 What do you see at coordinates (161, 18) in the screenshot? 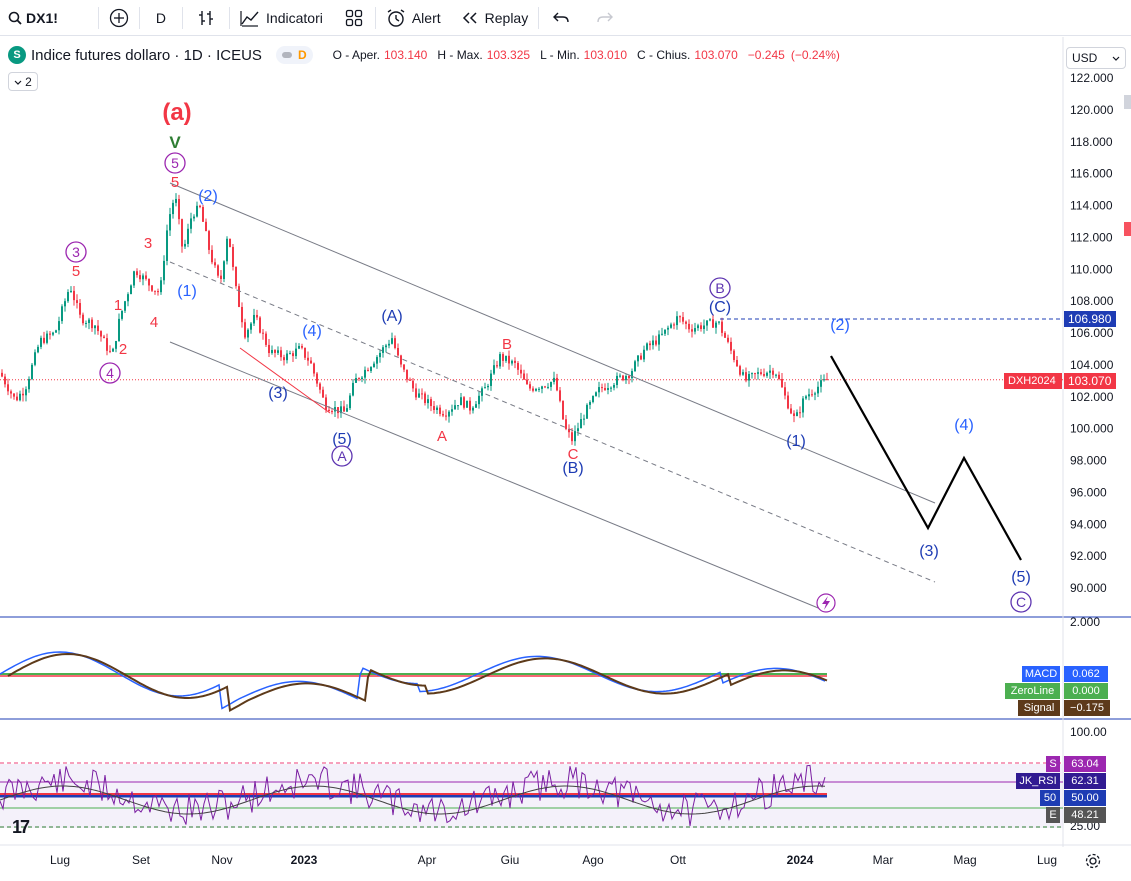
I see `interval-button: D` at bounding box center [161, 18].